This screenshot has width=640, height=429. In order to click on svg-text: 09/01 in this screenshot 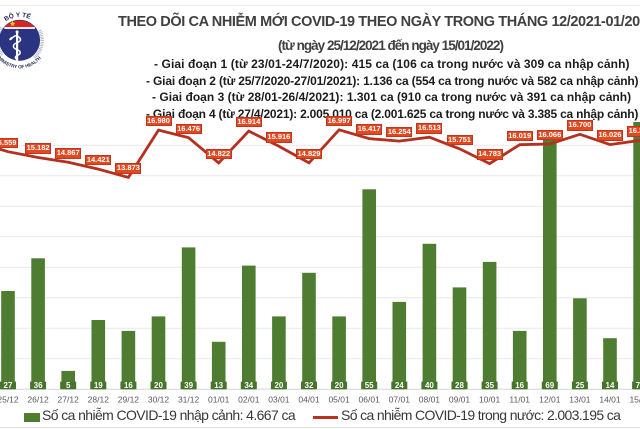, I will do `click(460, 399)`.